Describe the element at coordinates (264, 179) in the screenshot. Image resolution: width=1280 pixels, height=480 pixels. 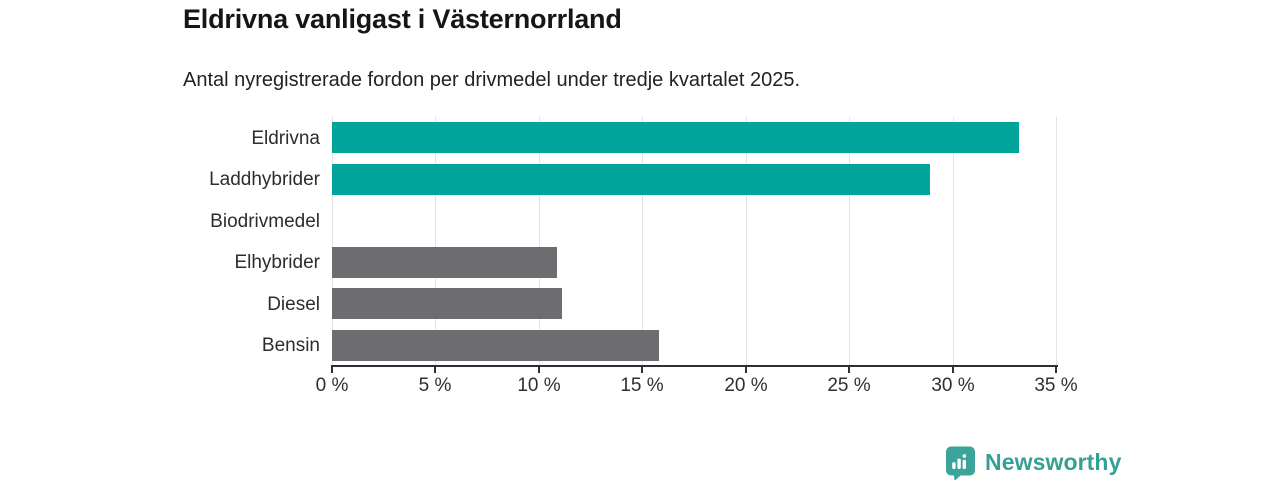
I see `category-label-laddhybrider: Laddhybrider` at that location.